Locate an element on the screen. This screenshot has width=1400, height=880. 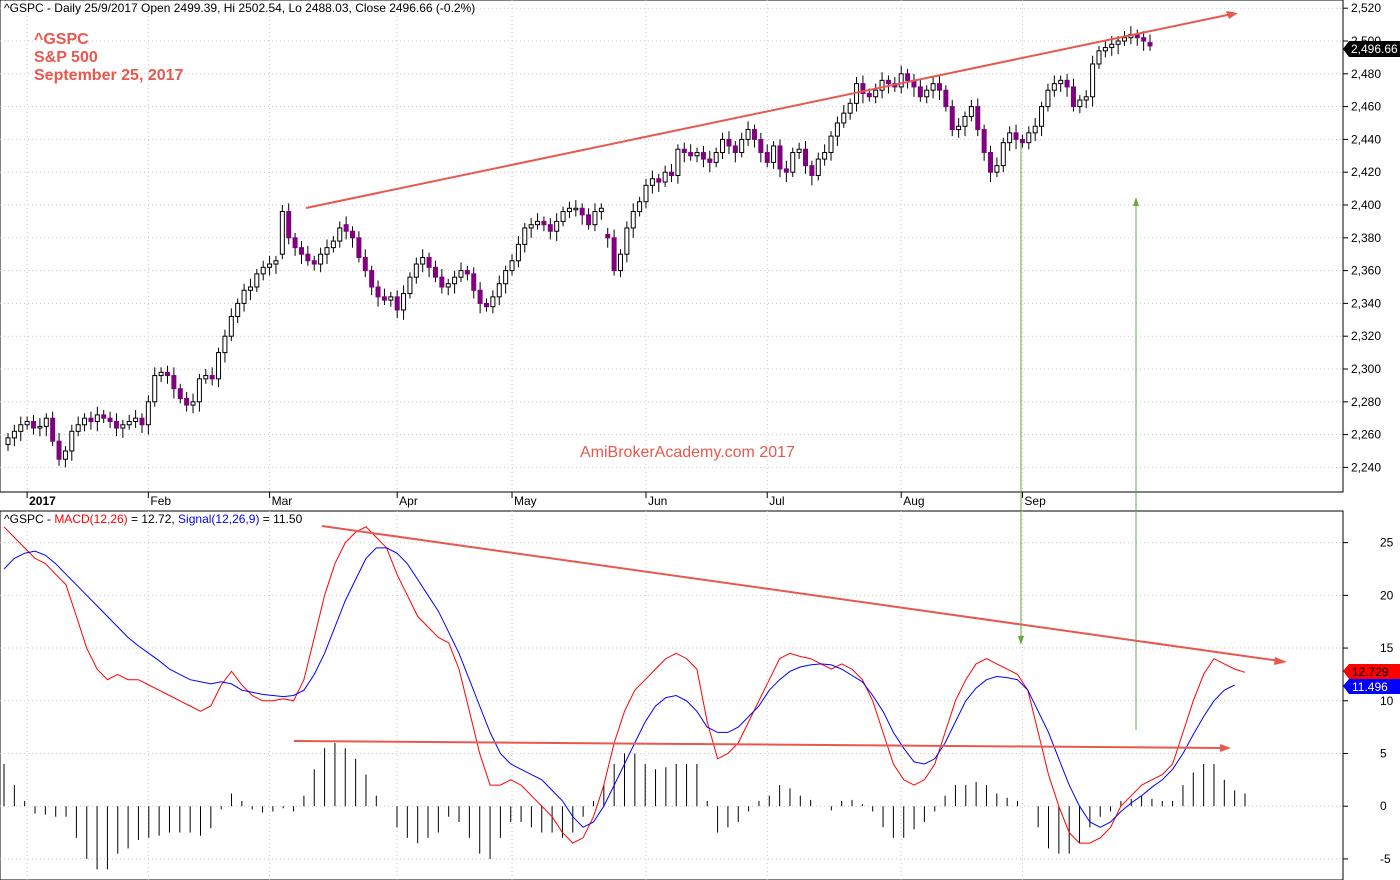
macd-y-tick-label: 5 is located at coordinates (1383, 753).